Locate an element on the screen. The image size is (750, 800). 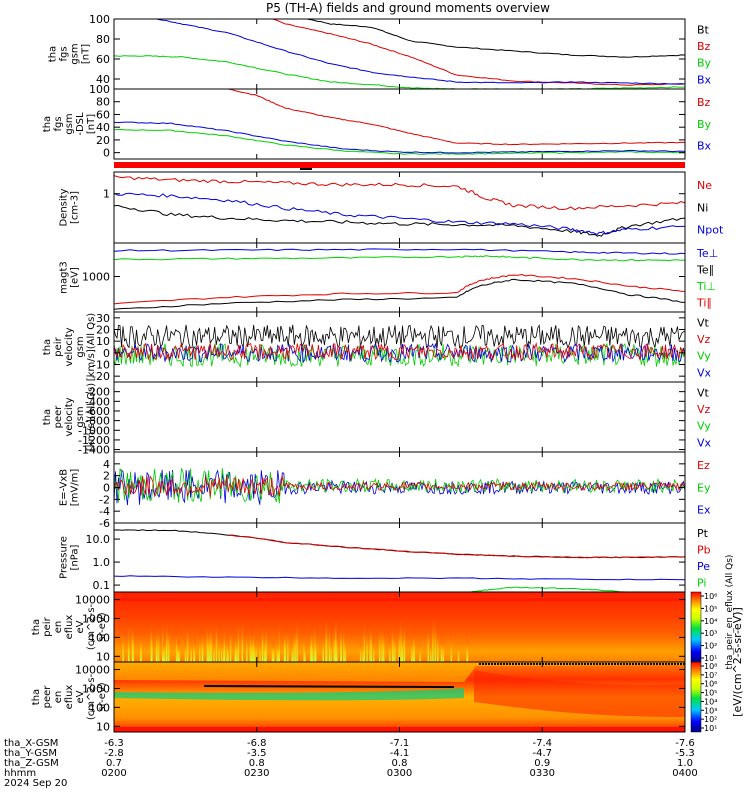
y-tick-label: 1.0 is located at coordinates (102, 562).